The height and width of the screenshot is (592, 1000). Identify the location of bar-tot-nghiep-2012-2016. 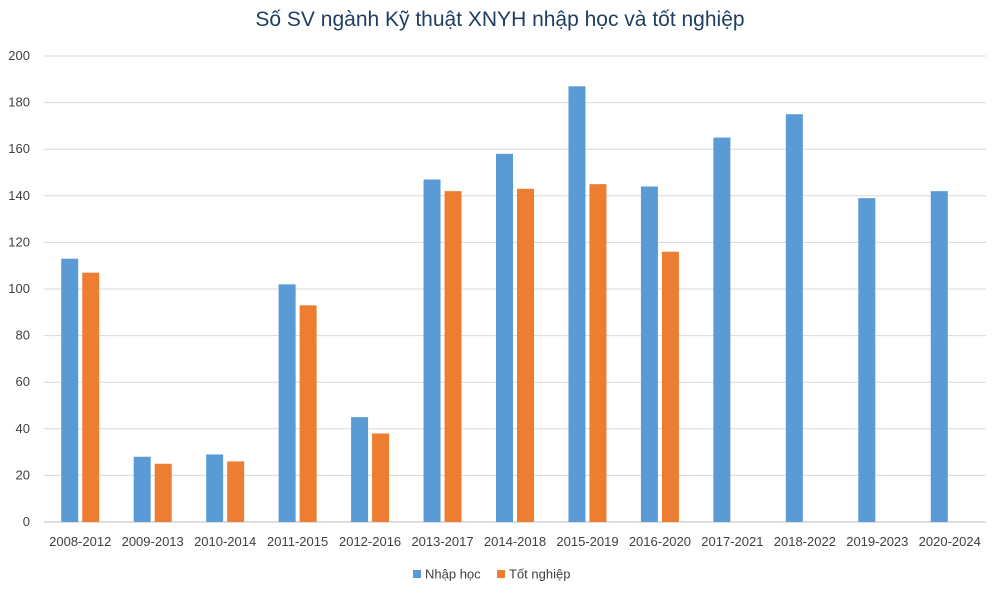
(381, 477).